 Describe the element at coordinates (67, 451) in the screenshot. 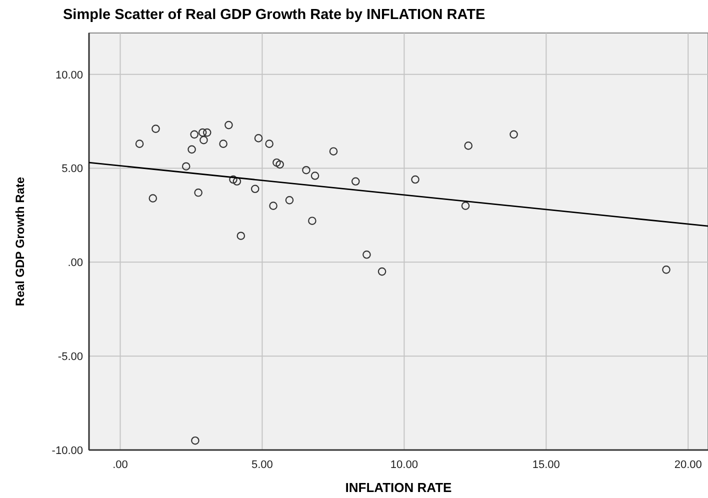

I see `y-tick-label: -10.00` at that location.